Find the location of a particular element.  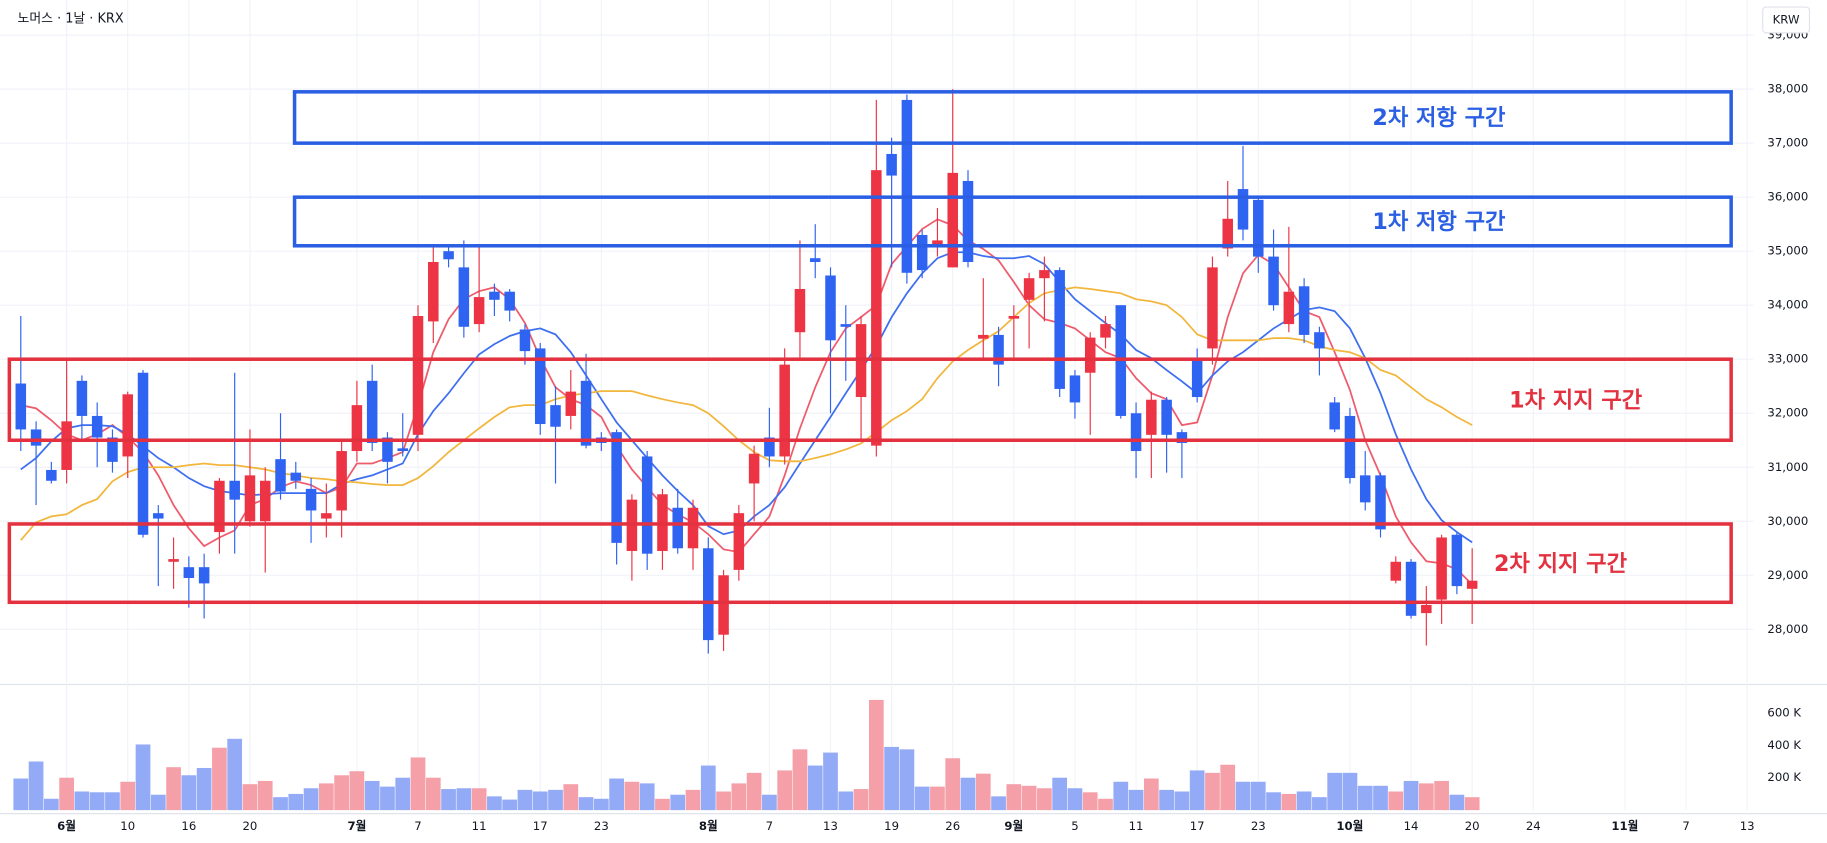

x-tick-label: 8월 is located at coordinates (708, 826).